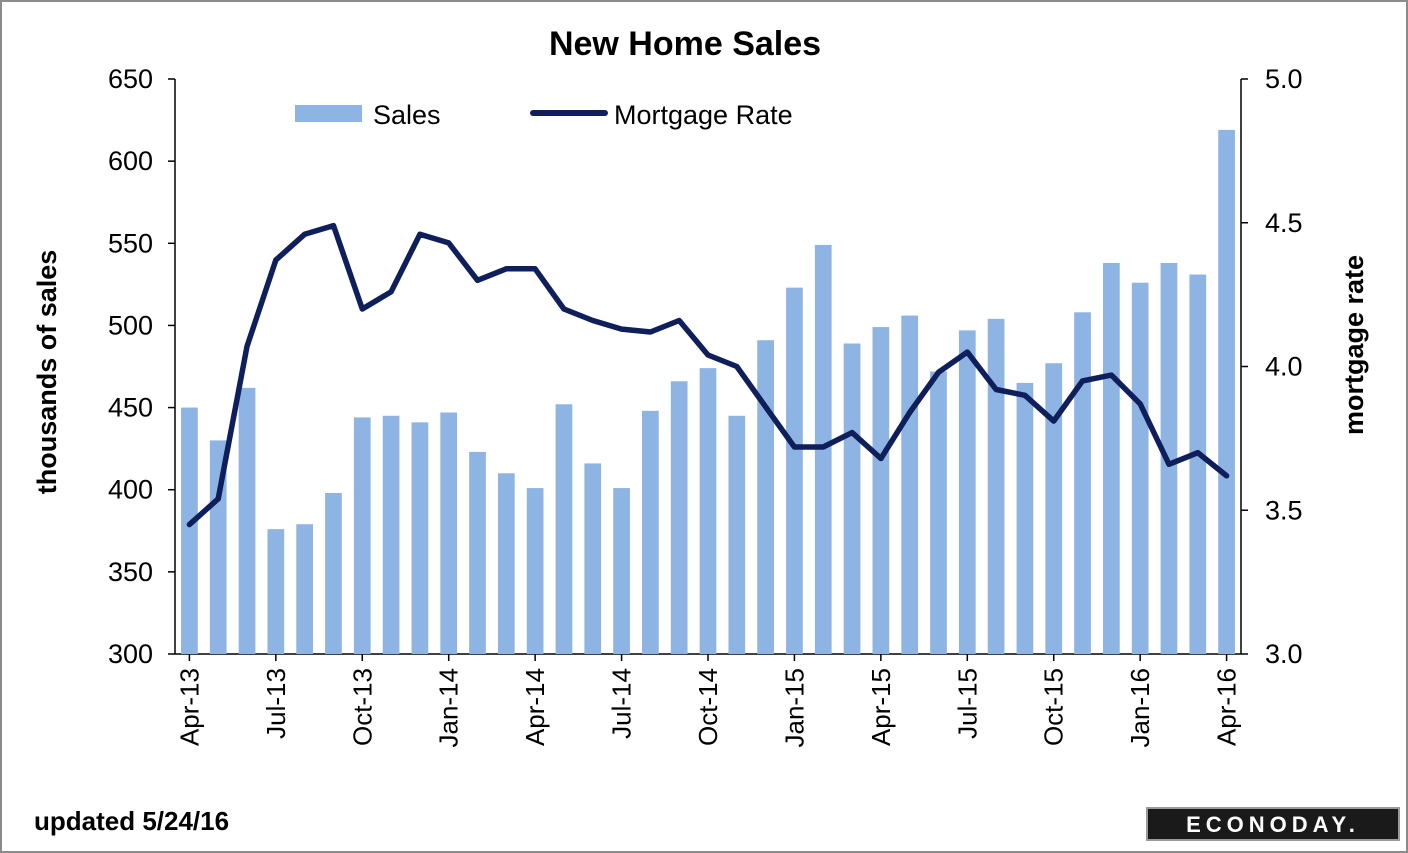 The width and height of the screenshot is (1408, 853). What do you see at coordinates (1284, 654) in the screenshot?
I see `y-tick-label-right: 3.0` at bounding box center [1284, 654].